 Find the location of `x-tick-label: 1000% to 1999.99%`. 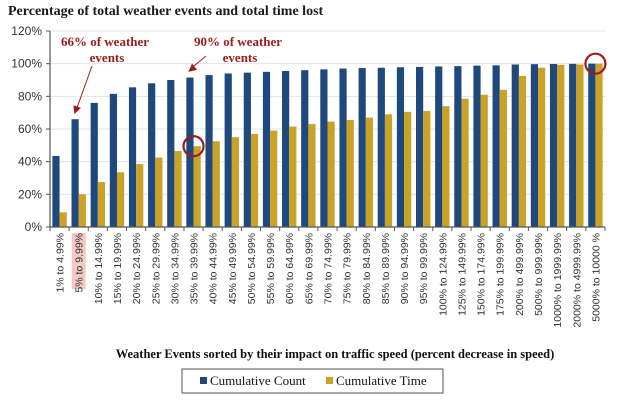

x-tick-label: 1000% to 1999.99% is located at coordinates (558, 280).